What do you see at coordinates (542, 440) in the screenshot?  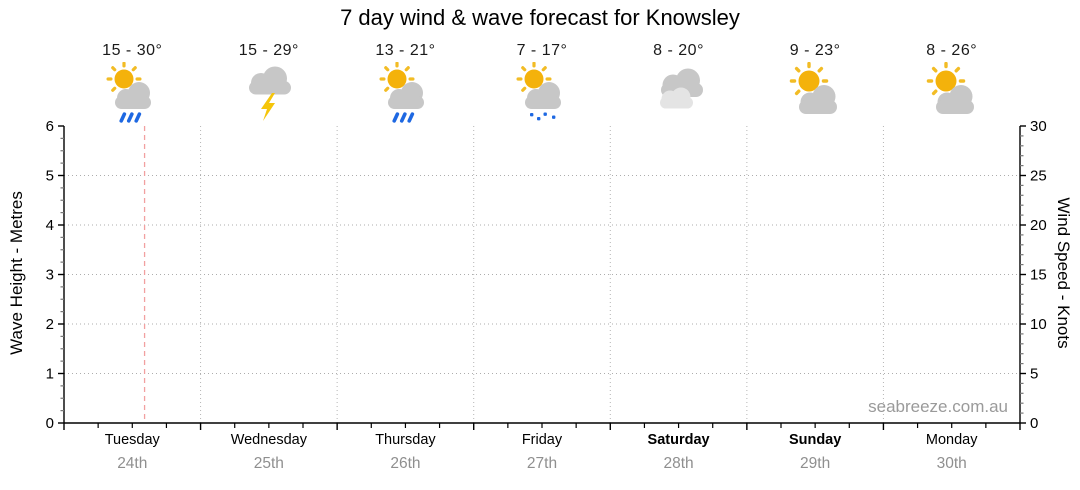 I see `day-name: Friday` at bounding box center [542, 440].